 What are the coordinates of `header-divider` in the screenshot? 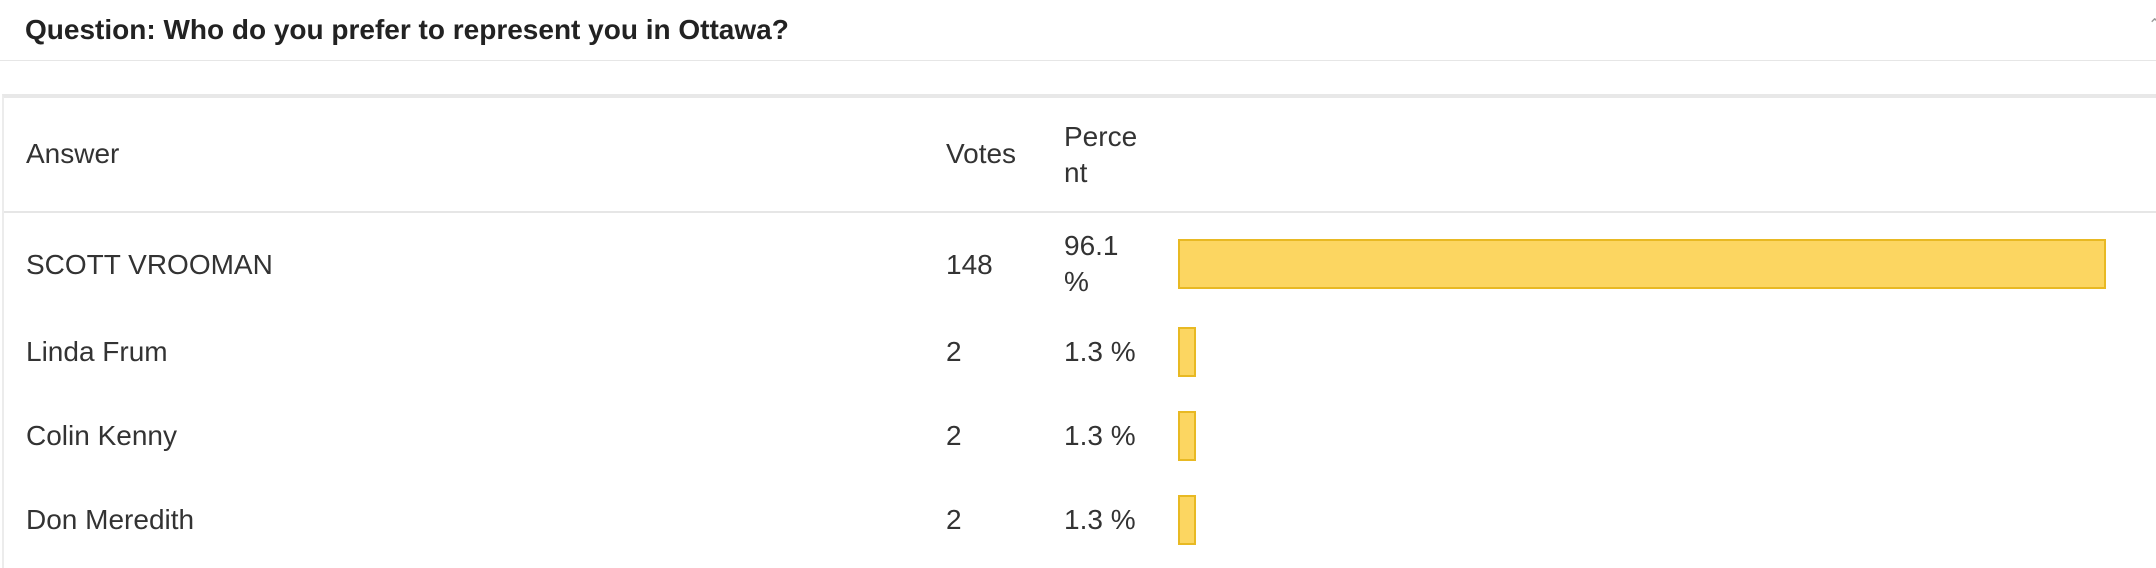 It's located at (1080, 212).